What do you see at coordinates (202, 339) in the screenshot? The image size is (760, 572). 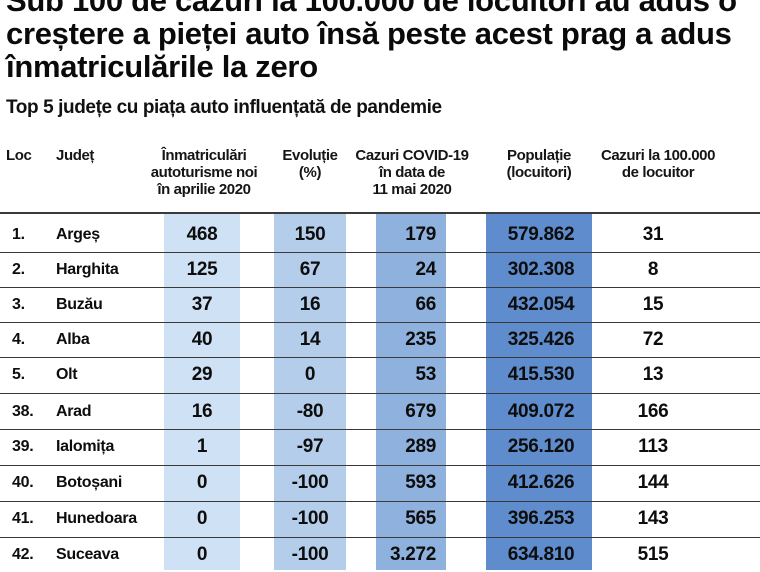 I see `registrations-cell: 40` at bounding box center [202, 339].